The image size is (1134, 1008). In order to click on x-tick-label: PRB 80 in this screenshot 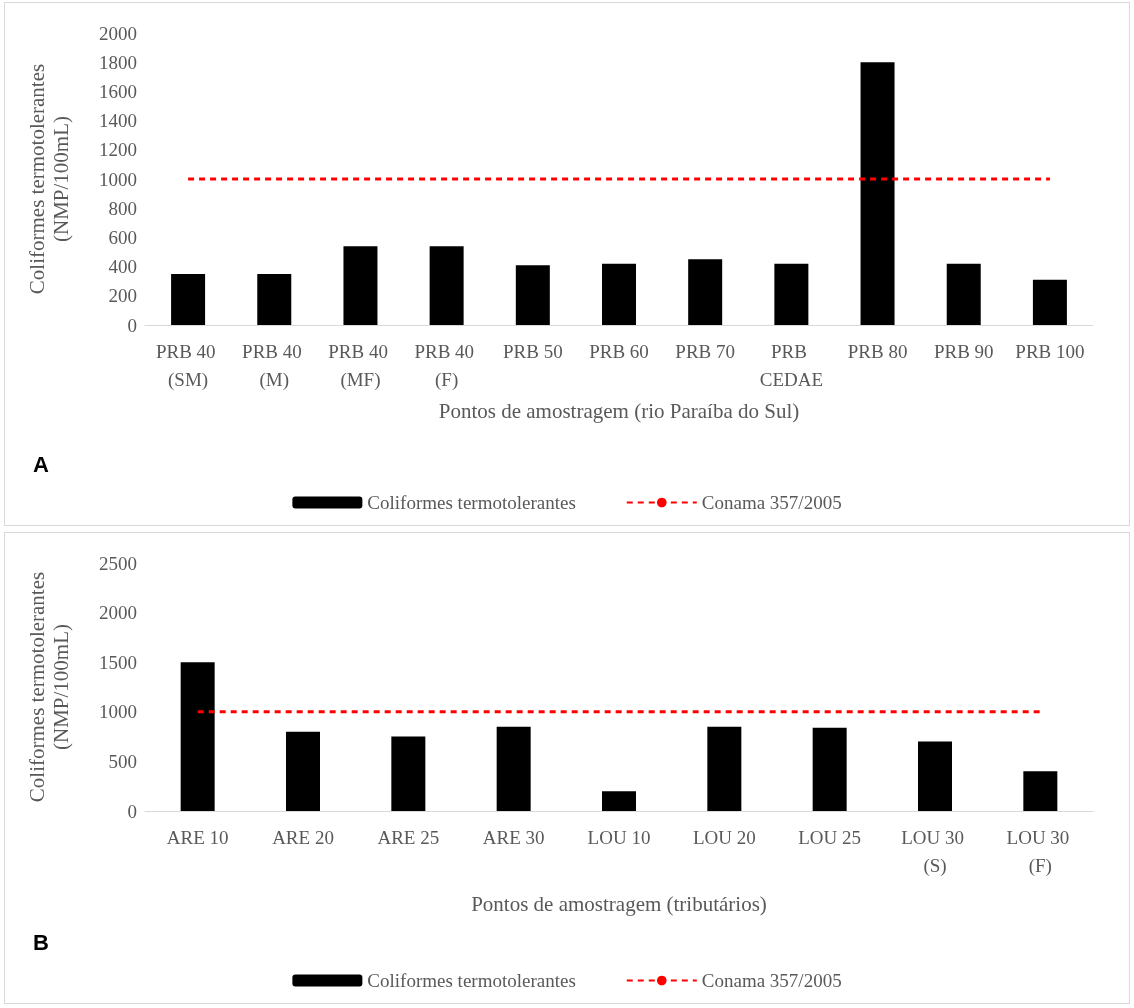, I will do `click(877, 351)`.